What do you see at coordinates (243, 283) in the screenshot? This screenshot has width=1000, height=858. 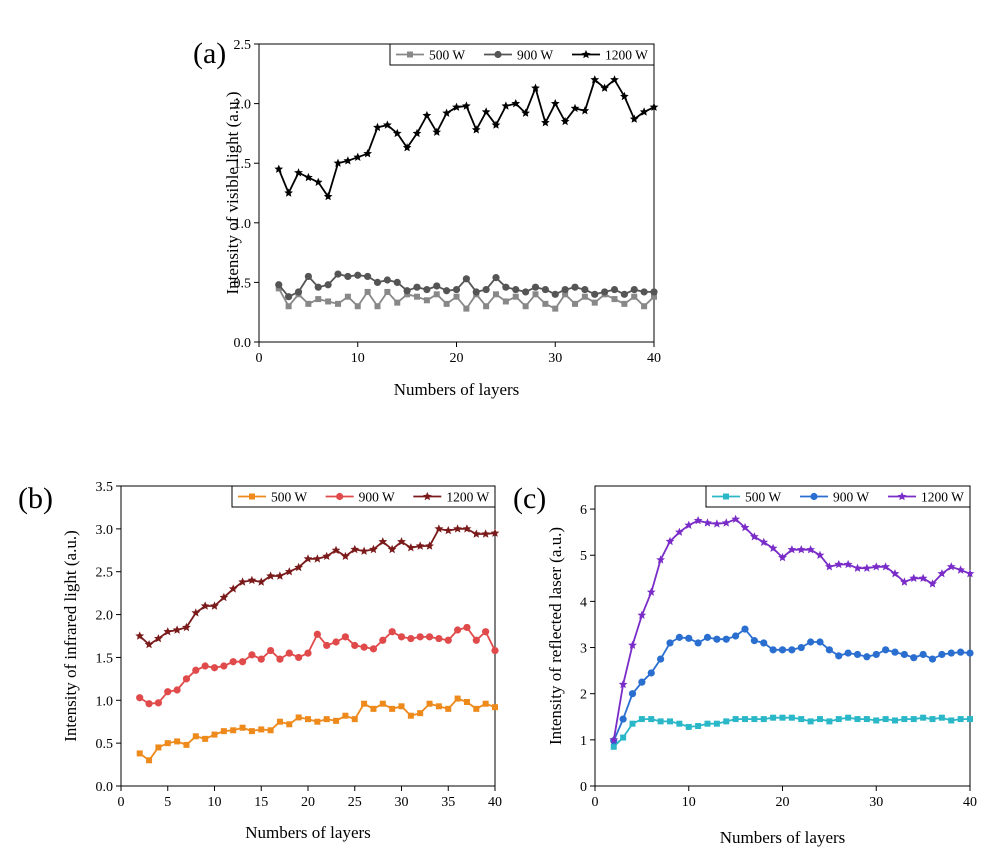 I see `y-tick-label: 0.5` at bounding box center [243, 283].